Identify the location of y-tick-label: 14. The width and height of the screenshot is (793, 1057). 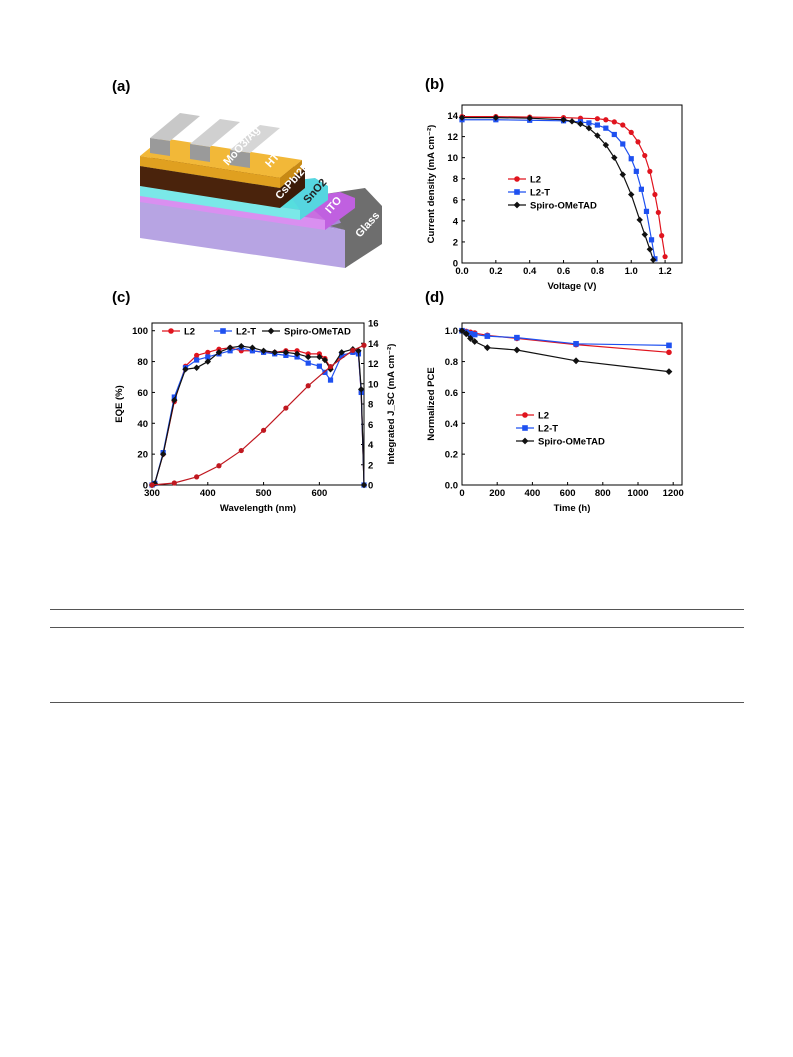
(452, 116).